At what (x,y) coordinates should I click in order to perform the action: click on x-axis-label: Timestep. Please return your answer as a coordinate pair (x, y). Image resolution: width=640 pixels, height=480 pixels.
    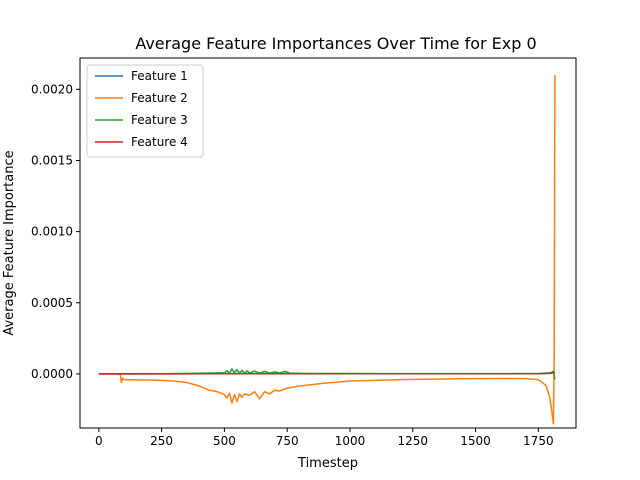
    Looking at the image, I should click on (327, 463).